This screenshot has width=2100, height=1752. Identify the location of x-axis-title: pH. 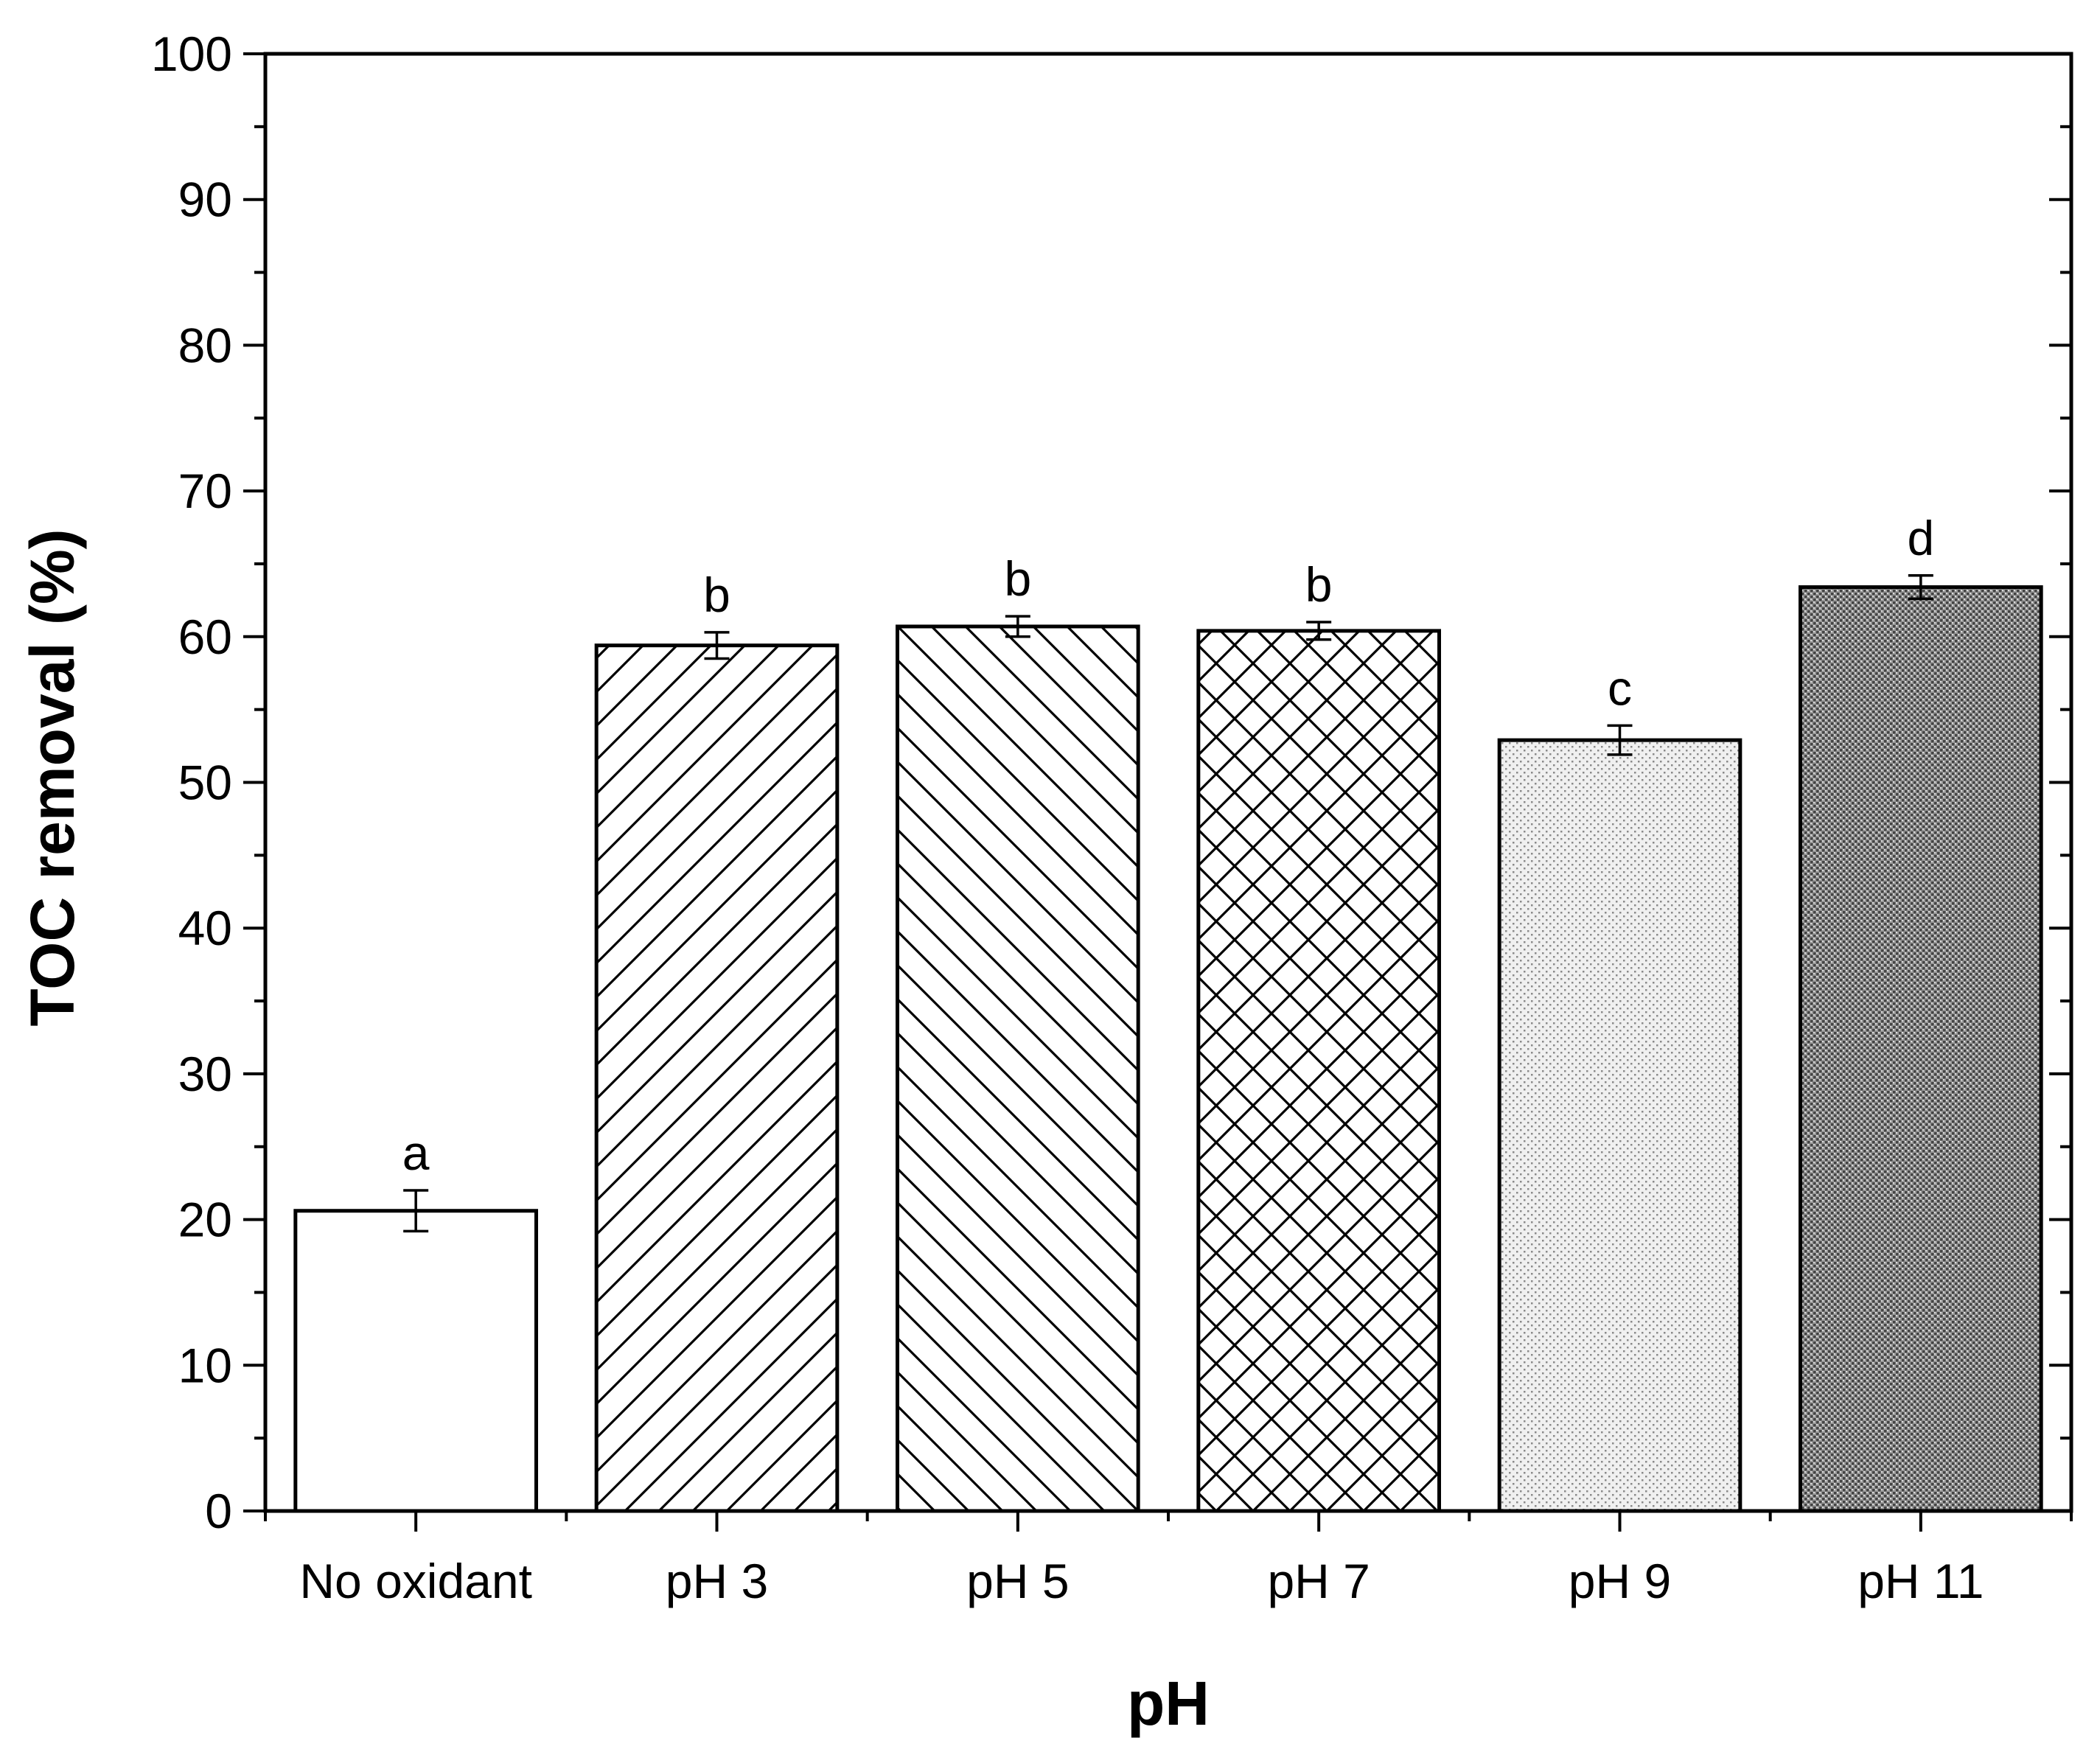
(1168, 1703).